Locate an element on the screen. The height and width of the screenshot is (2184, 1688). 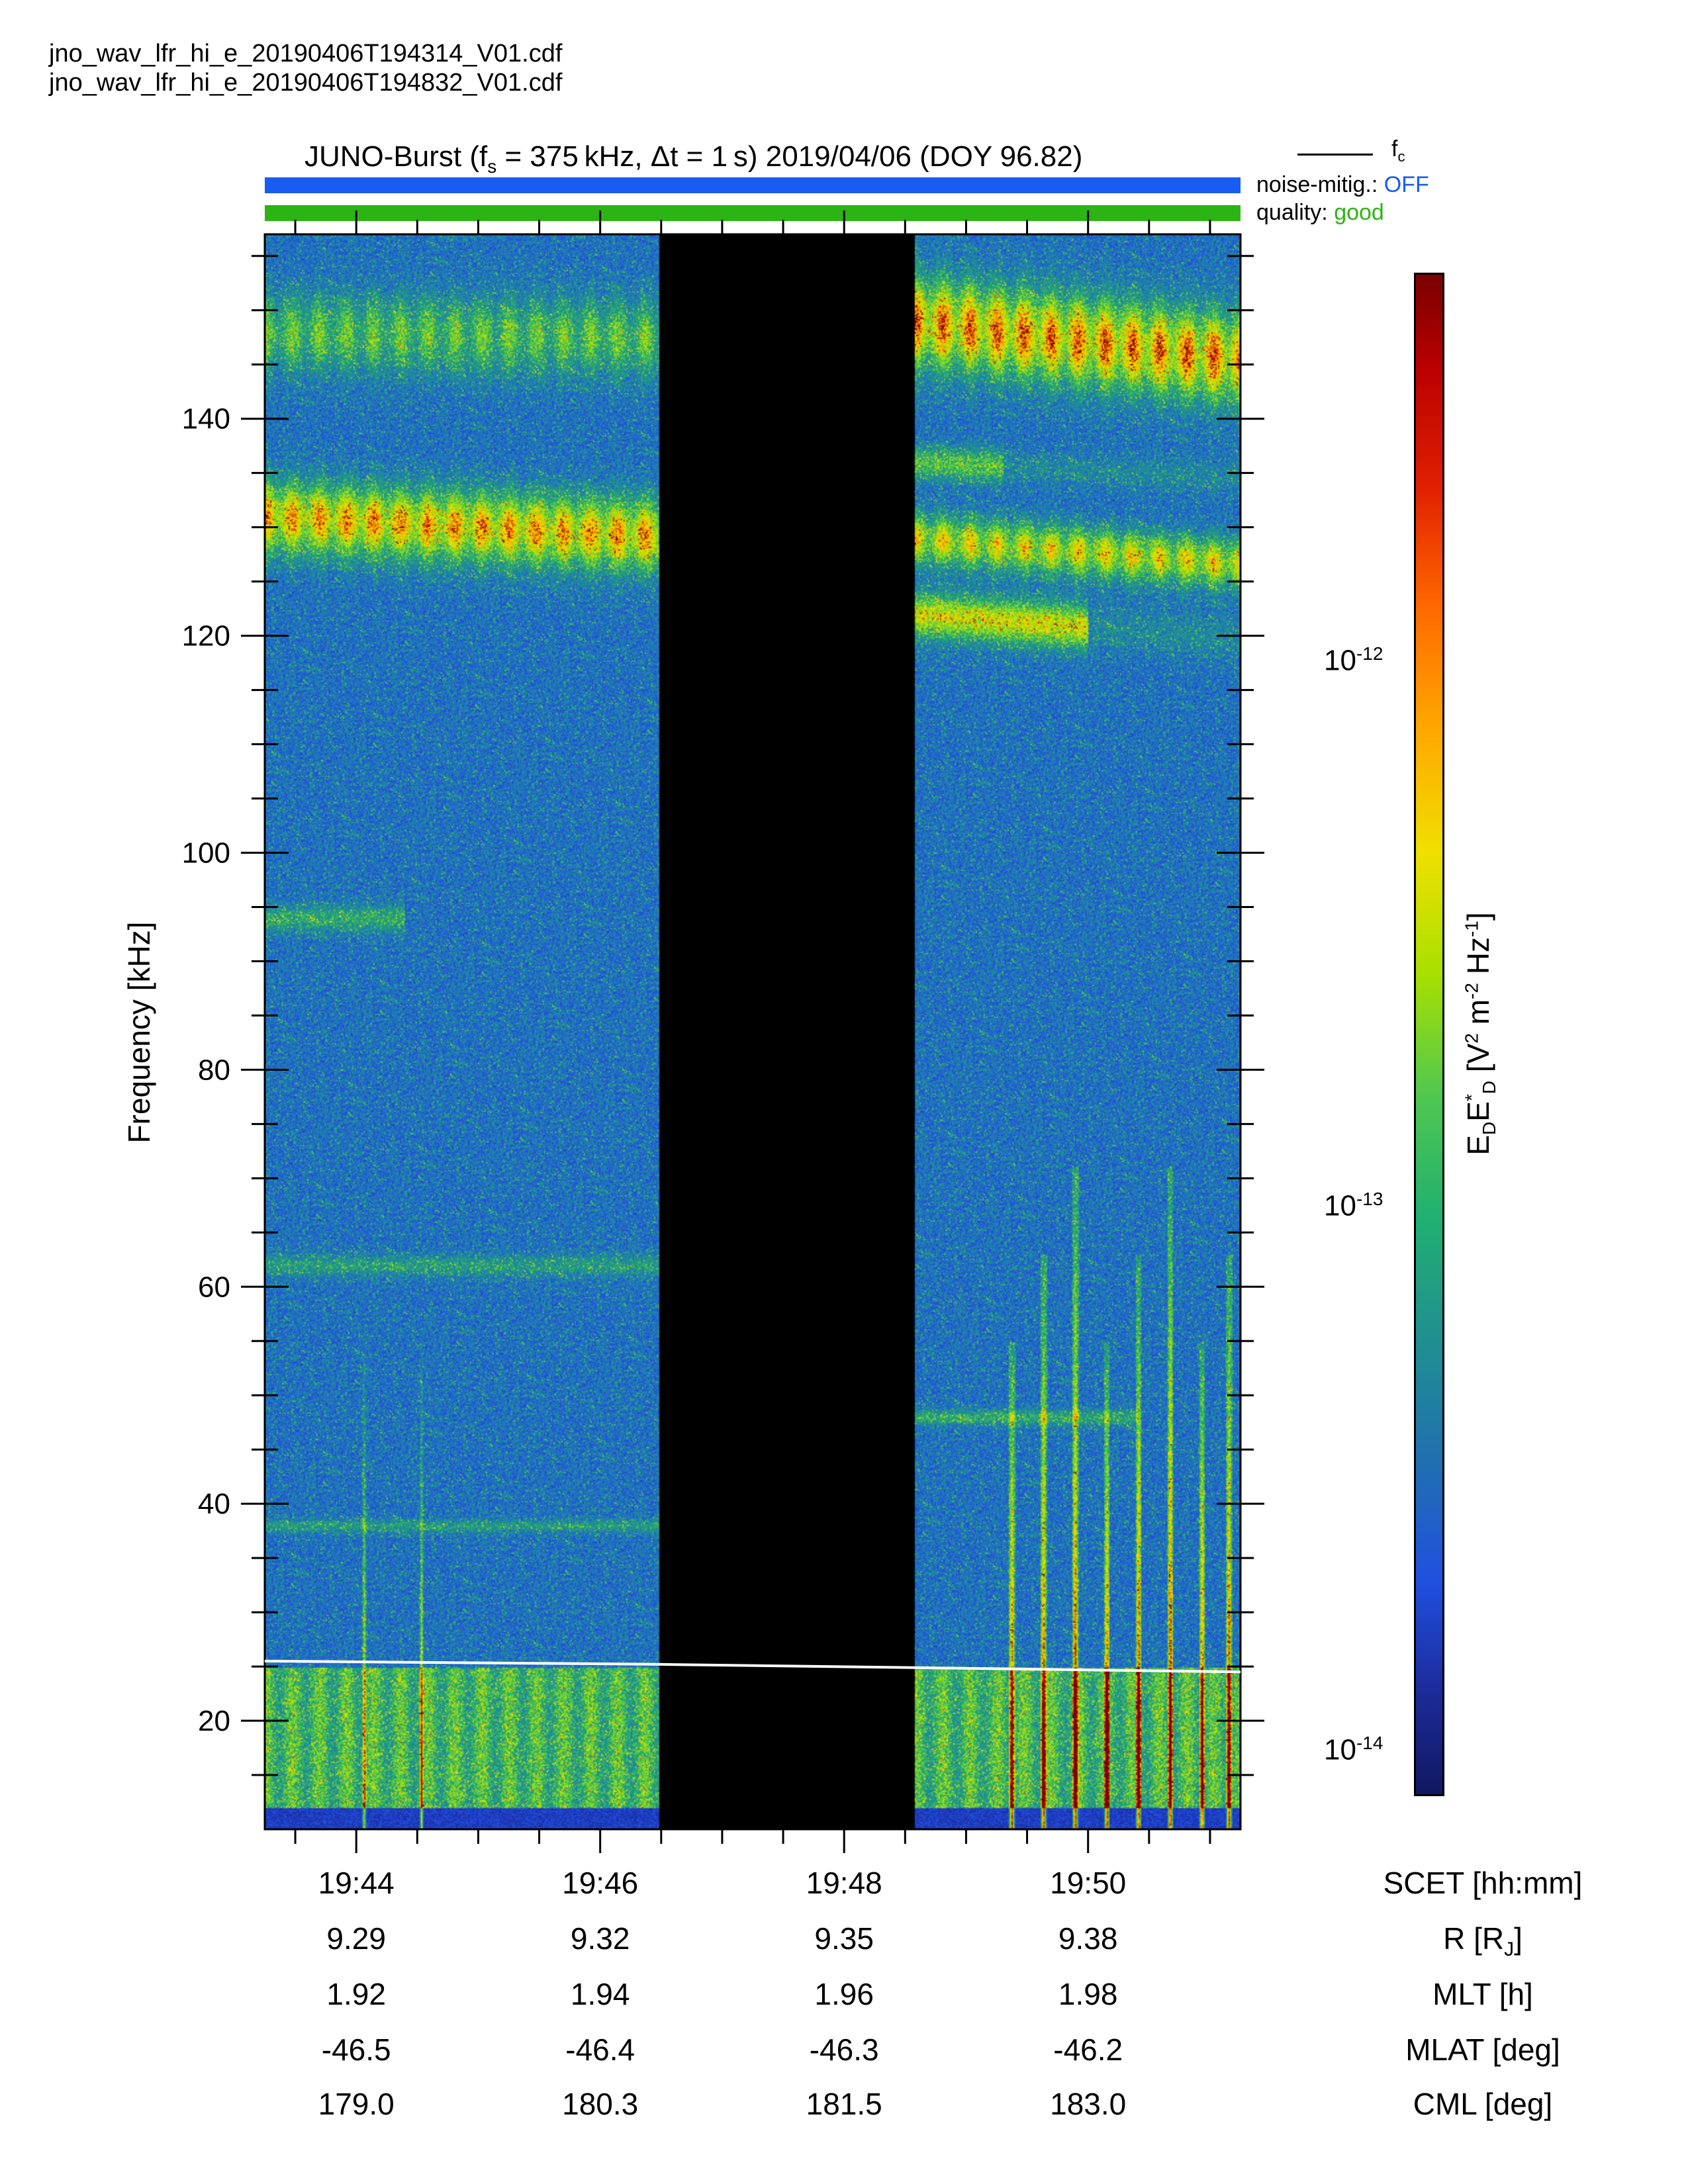
fc-legend-sub: c is located at coordinates (1401, 156).